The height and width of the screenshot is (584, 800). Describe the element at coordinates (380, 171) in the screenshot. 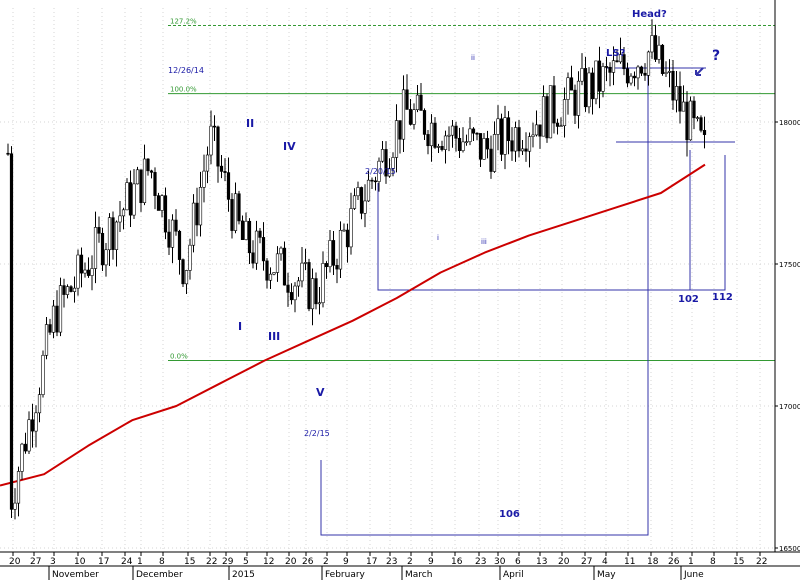

I see `annotation-label: 2/20/15` at that location.